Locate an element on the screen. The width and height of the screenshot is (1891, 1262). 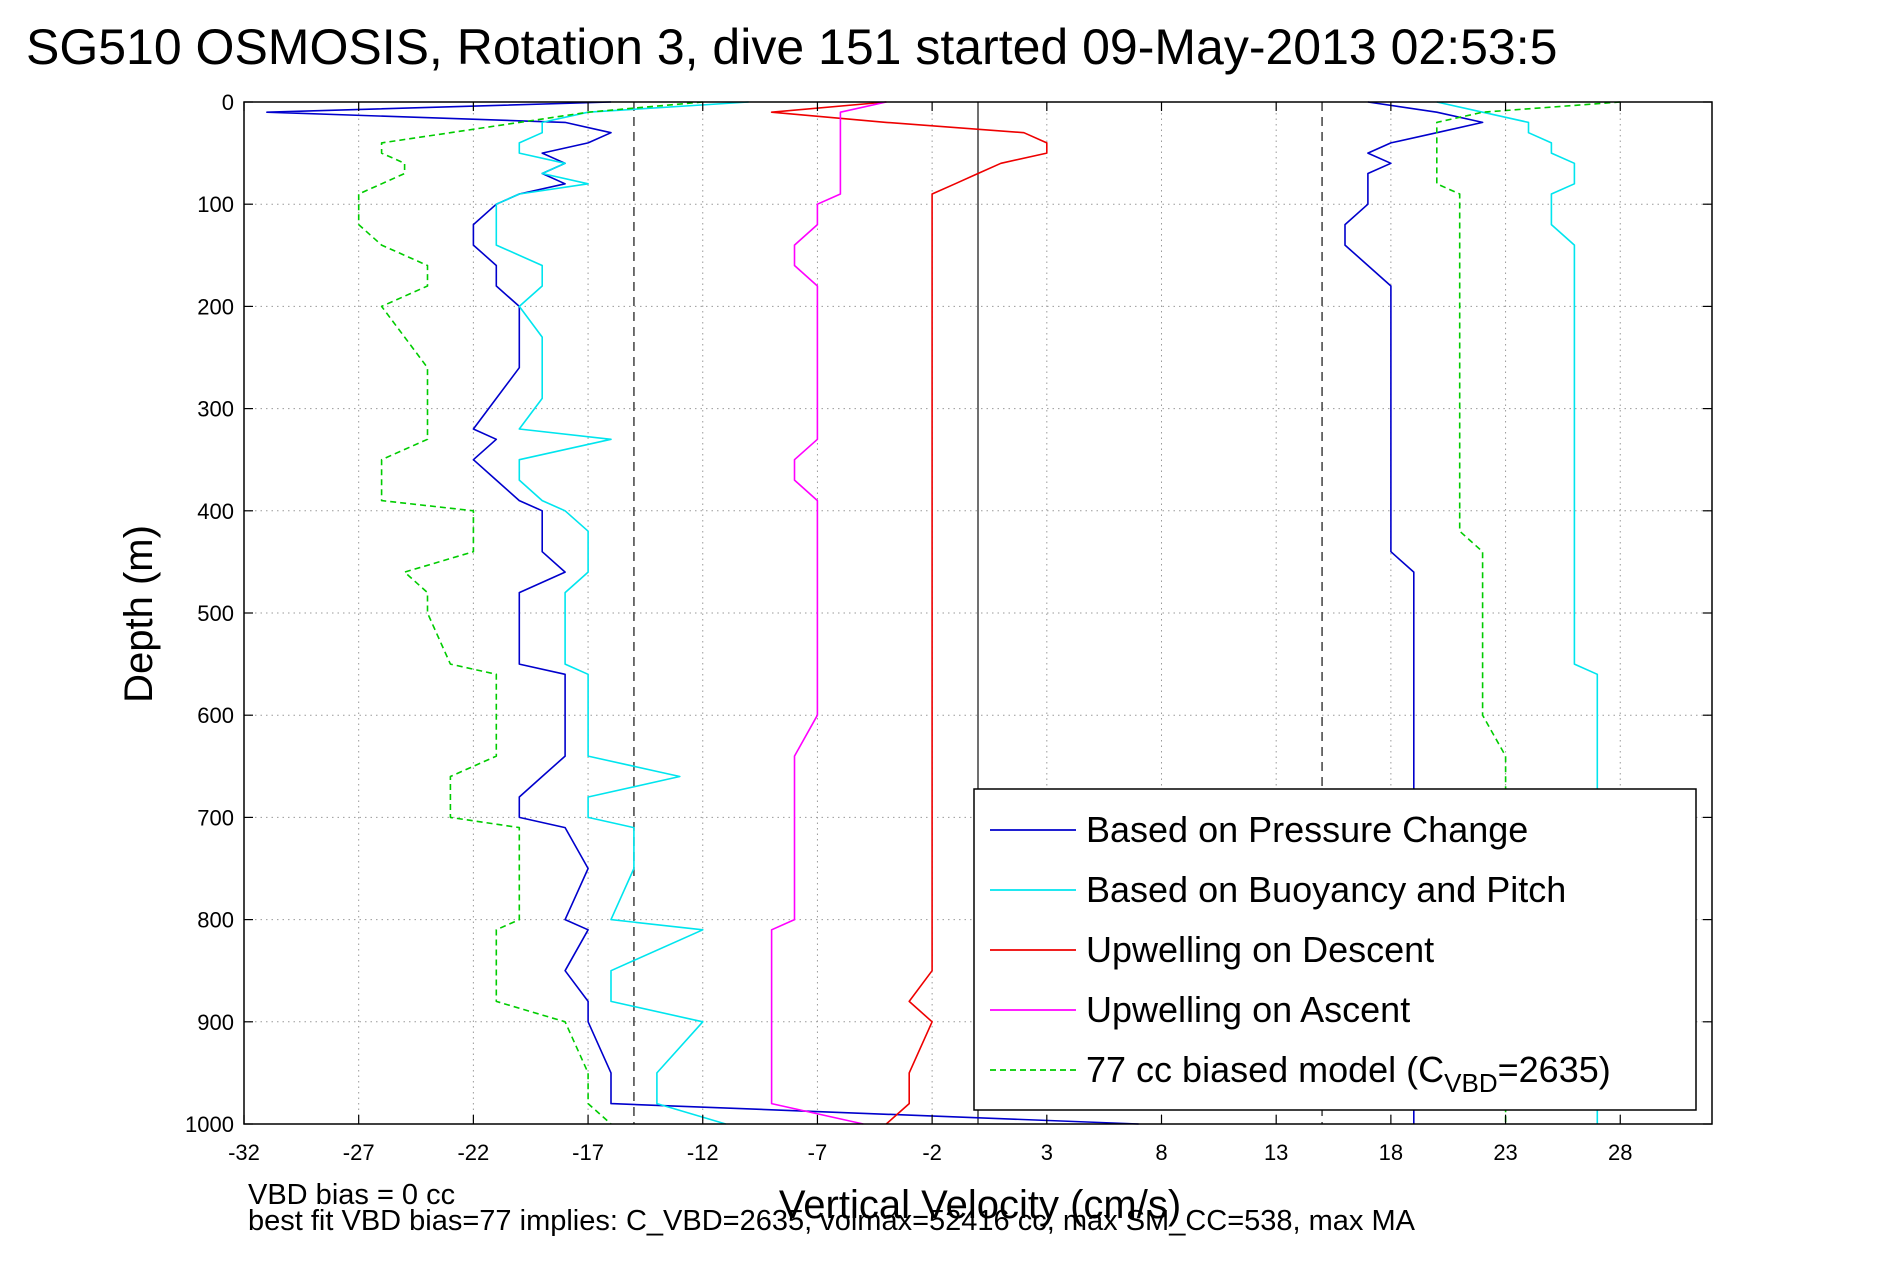
x-tick-label: 28 is located at coordinates (1620, 1152).